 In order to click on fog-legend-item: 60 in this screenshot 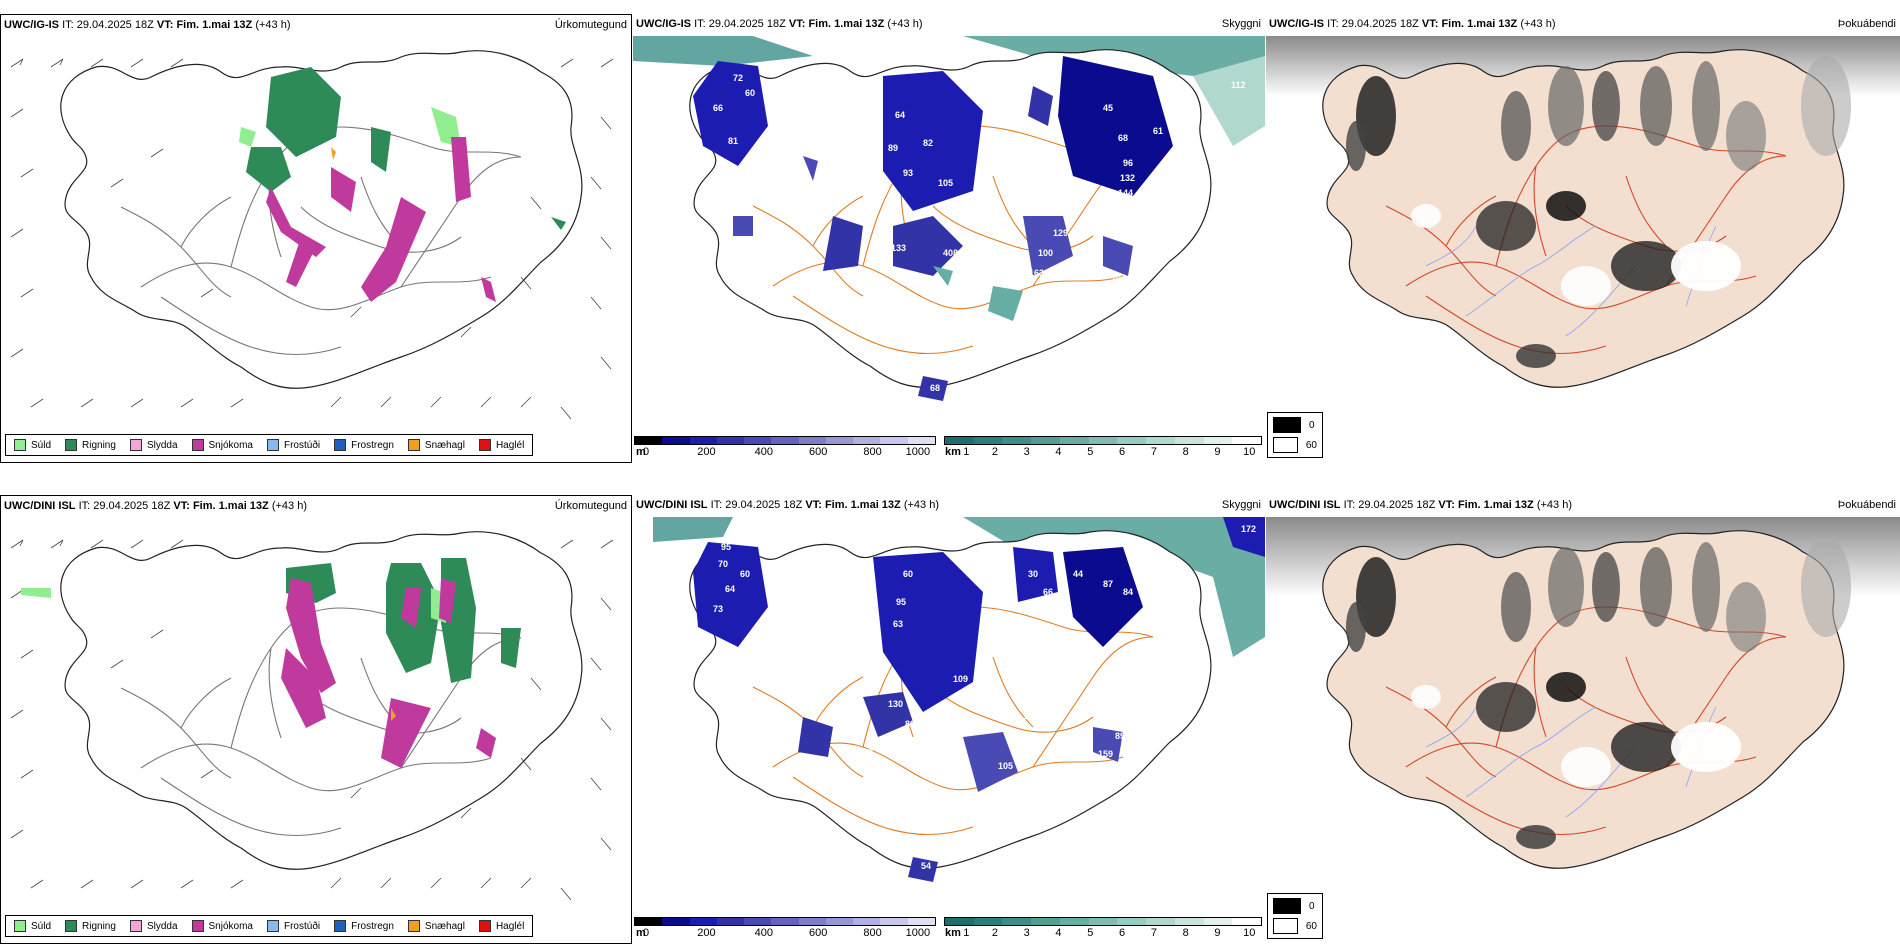, I will do `click(1295, 445)`.